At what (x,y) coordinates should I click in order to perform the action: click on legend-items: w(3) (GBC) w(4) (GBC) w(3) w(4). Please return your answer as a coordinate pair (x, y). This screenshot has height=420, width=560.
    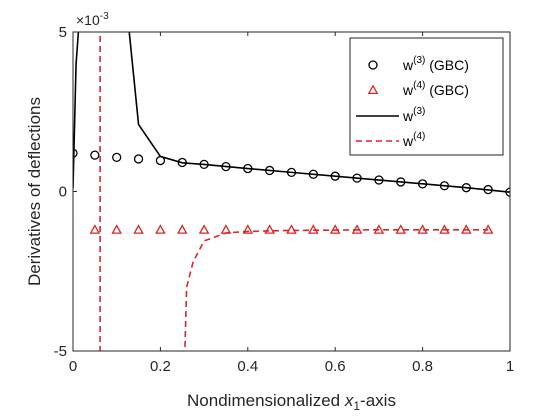
    Looking at the image, I should click on (412, 102).